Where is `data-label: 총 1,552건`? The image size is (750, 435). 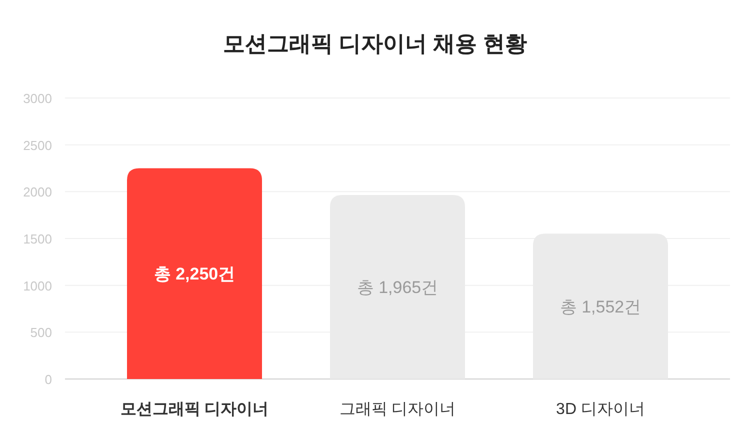 data-label: 총 1,552건 is located at coordinates (601, 306).